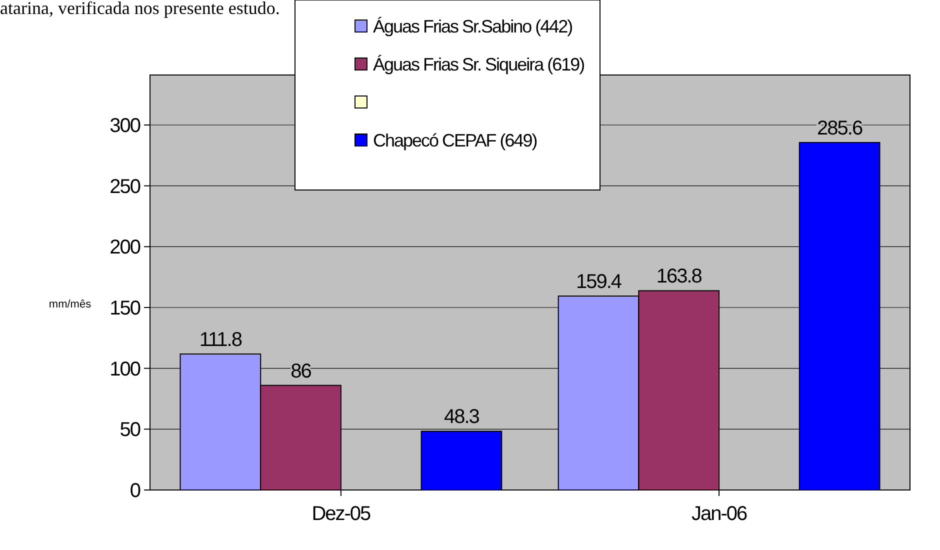  Describe the element at coordinates (140, 9) in the screenshot. I see `text: atarina, verificada nos presente estudo.` at that location.